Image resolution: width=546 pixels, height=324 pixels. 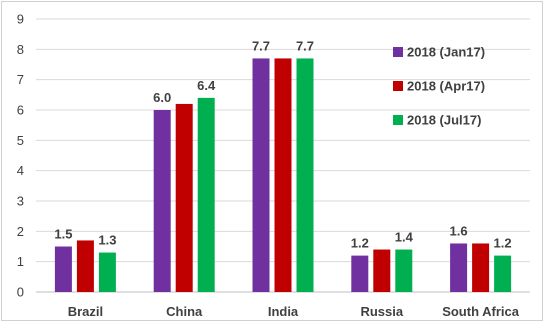 What do you see at coordinates (446, 86) in the screenshot?
I see `legend-label: 2018 (Apr17)` at bounding box center [446, 86].